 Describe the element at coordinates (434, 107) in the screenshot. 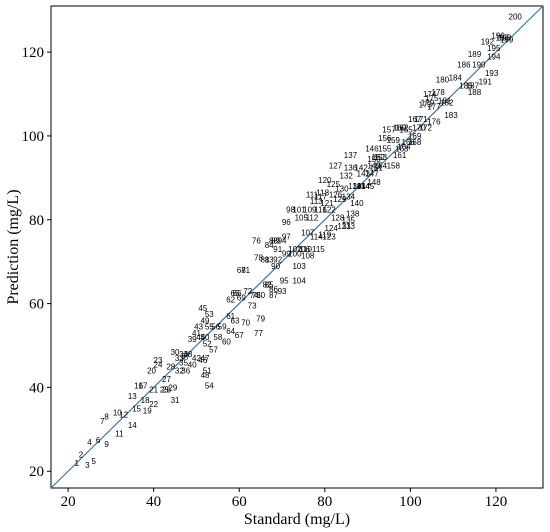

I see `data-point-label: 177` at that location.